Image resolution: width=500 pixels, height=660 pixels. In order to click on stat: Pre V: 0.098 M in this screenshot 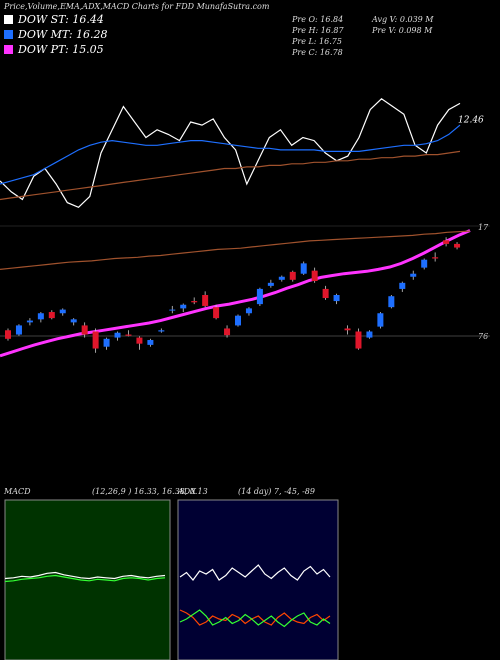, I will do `click(402, 30)`.